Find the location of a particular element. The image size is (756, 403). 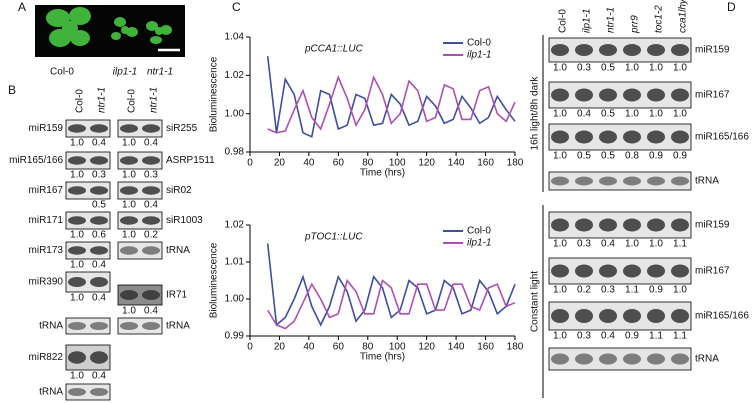

lane-header: prr9 is located at coordinates (635, 24).